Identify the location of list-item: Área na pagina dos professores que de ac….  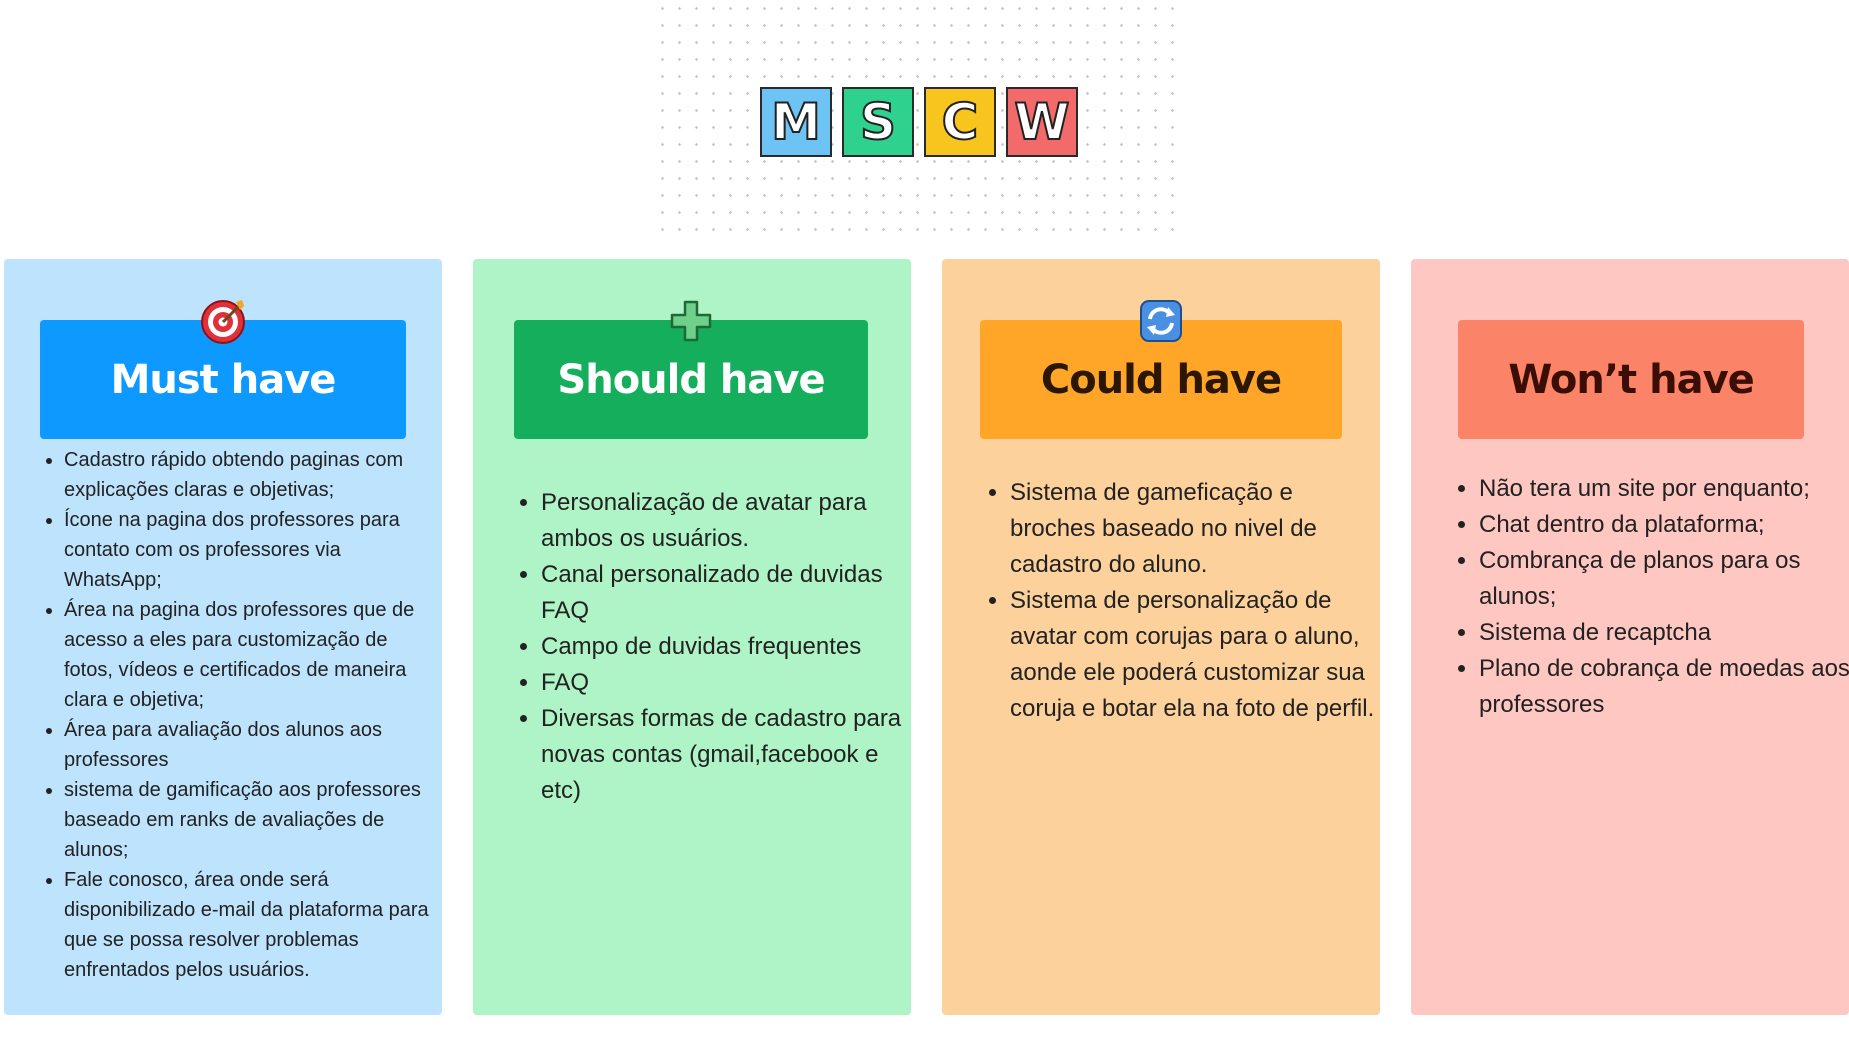
(249, 655).